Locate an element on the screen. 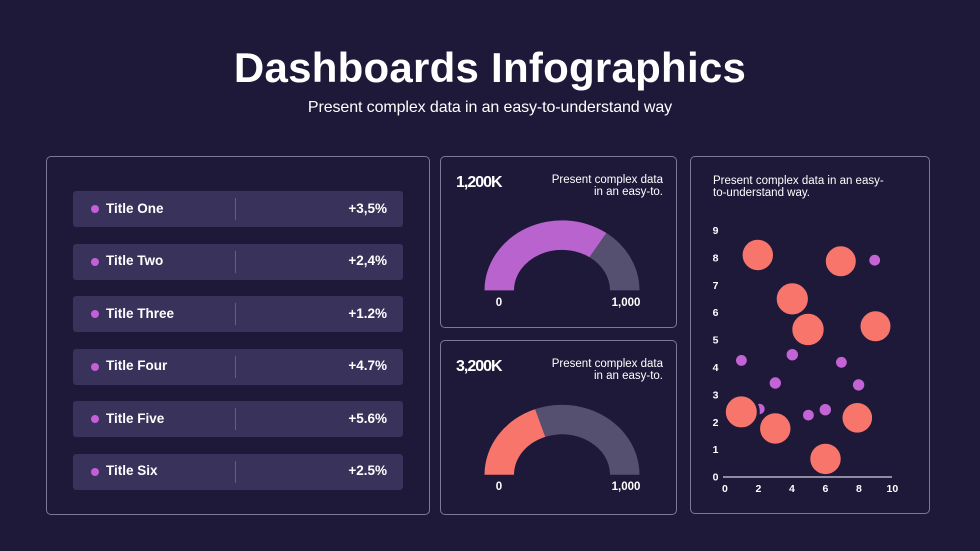 The height and width of the screenshot is (551, 980). svg-text: 3 is located at coordinates (716, 395).